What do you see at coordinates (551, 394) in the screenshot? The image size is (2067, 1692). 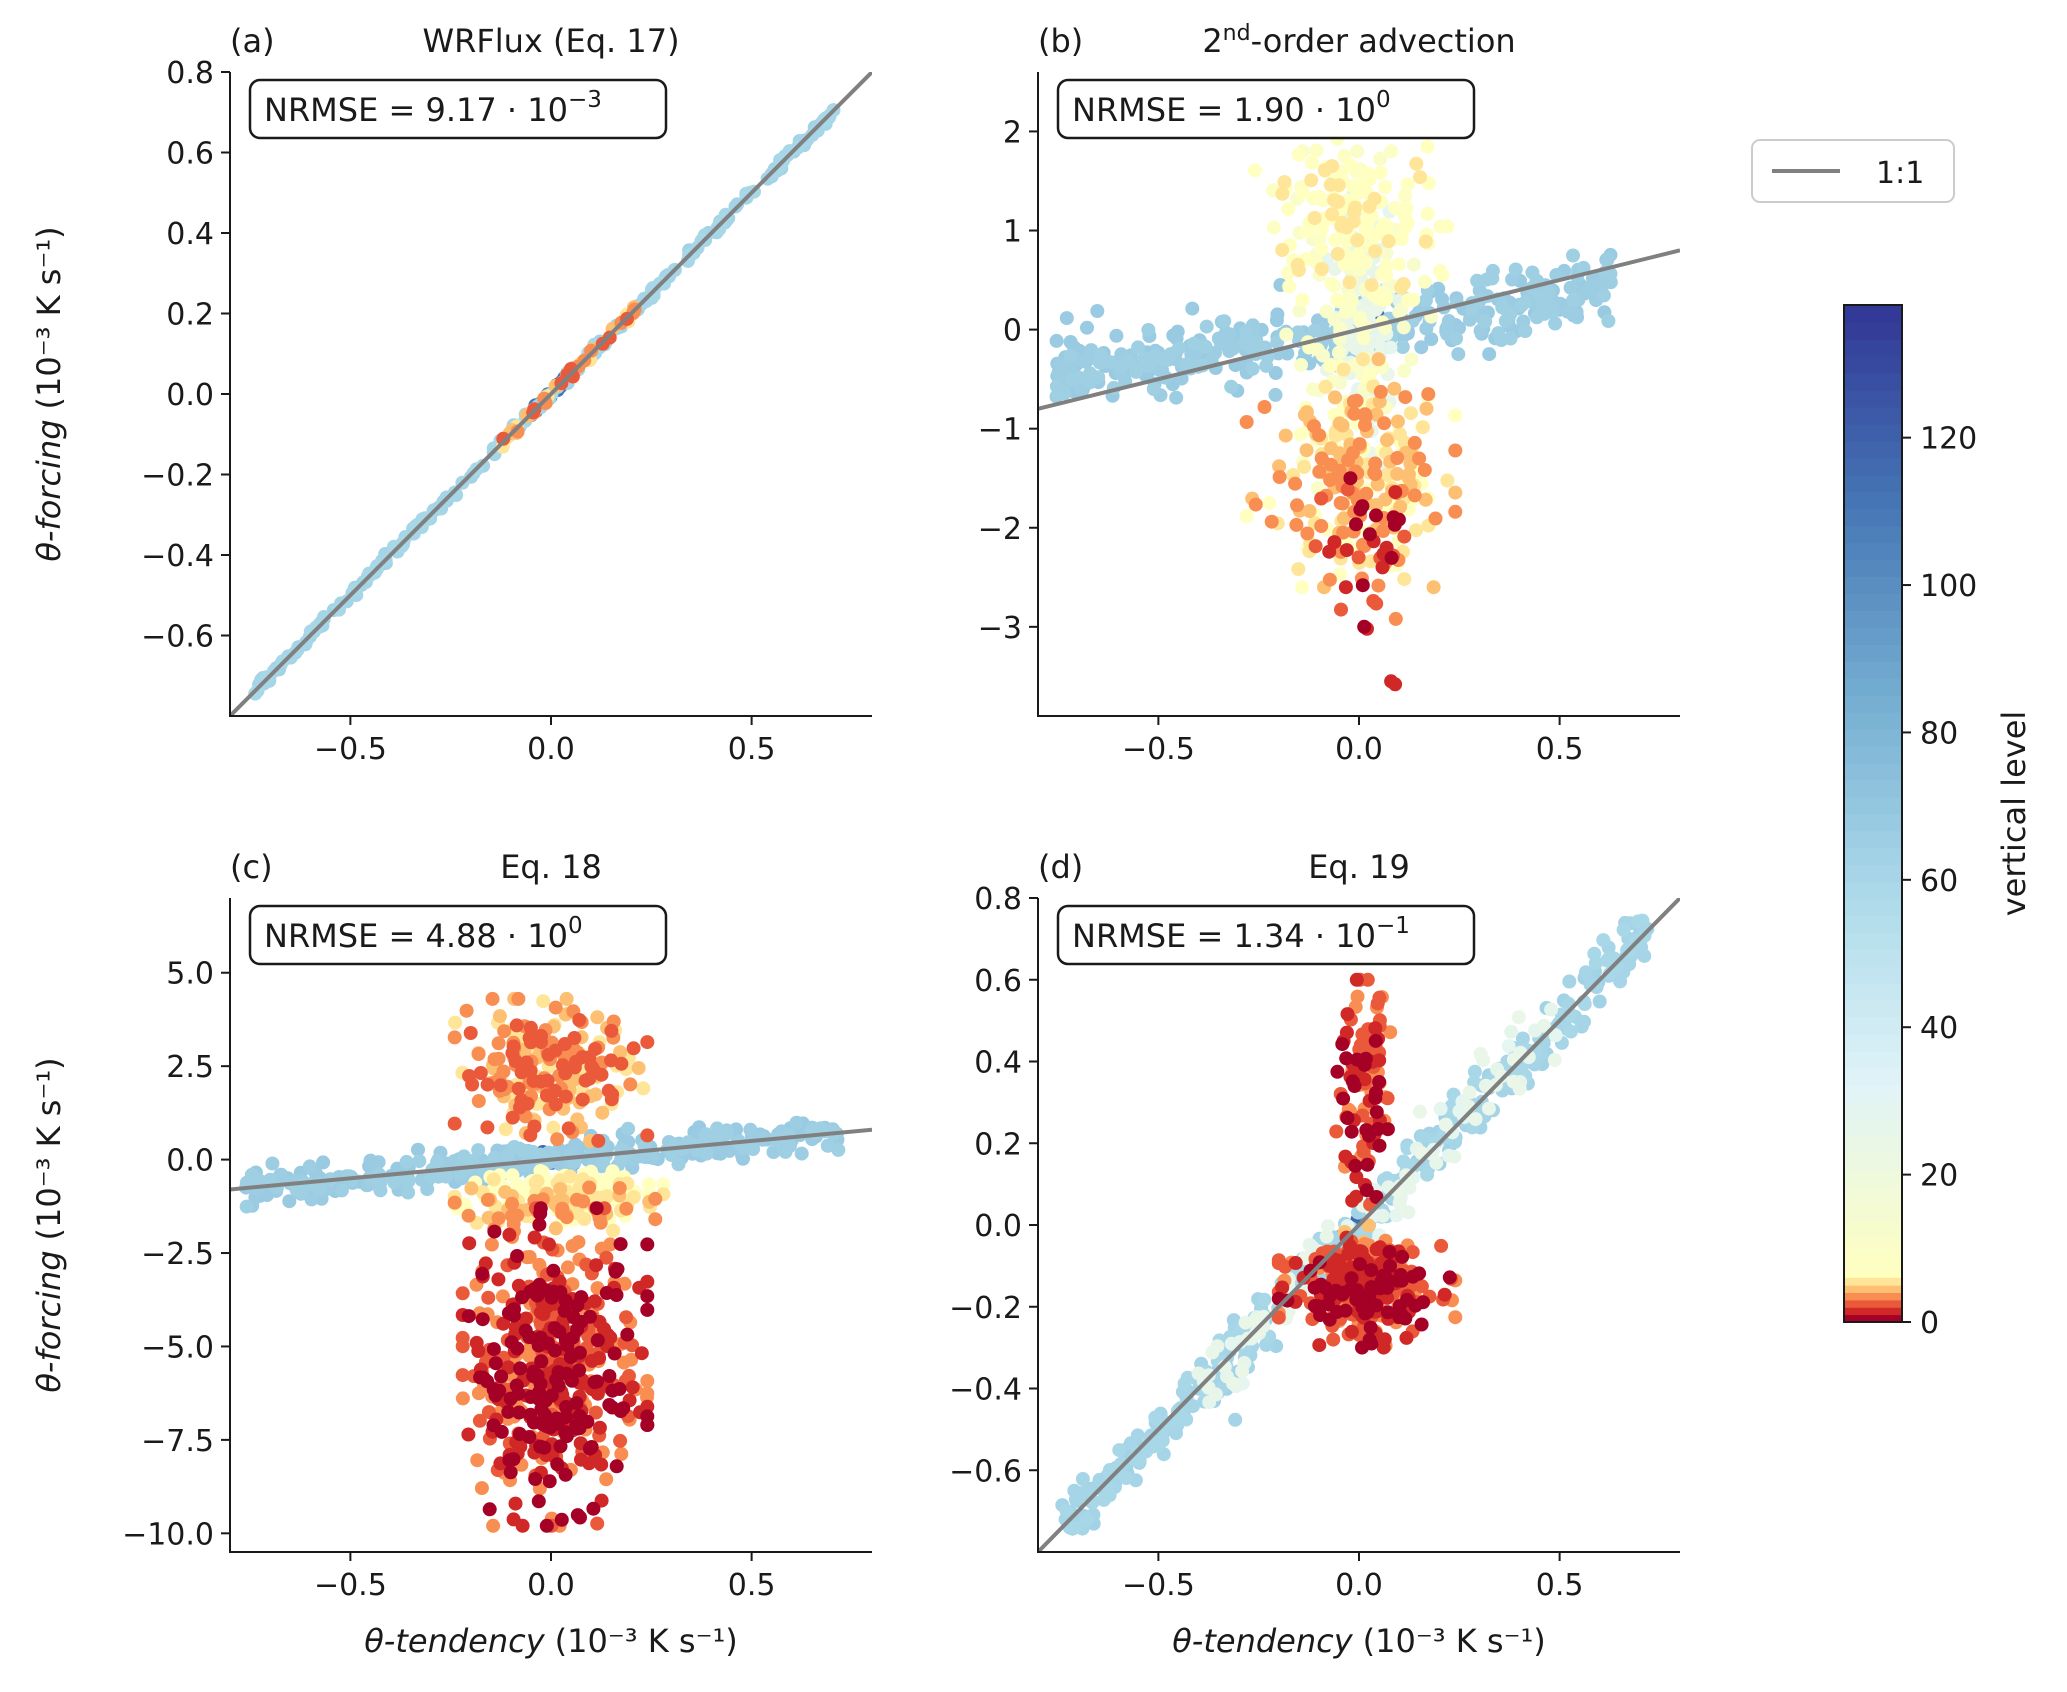 I see `one-to-one-line` at bounding box center [551, 394].